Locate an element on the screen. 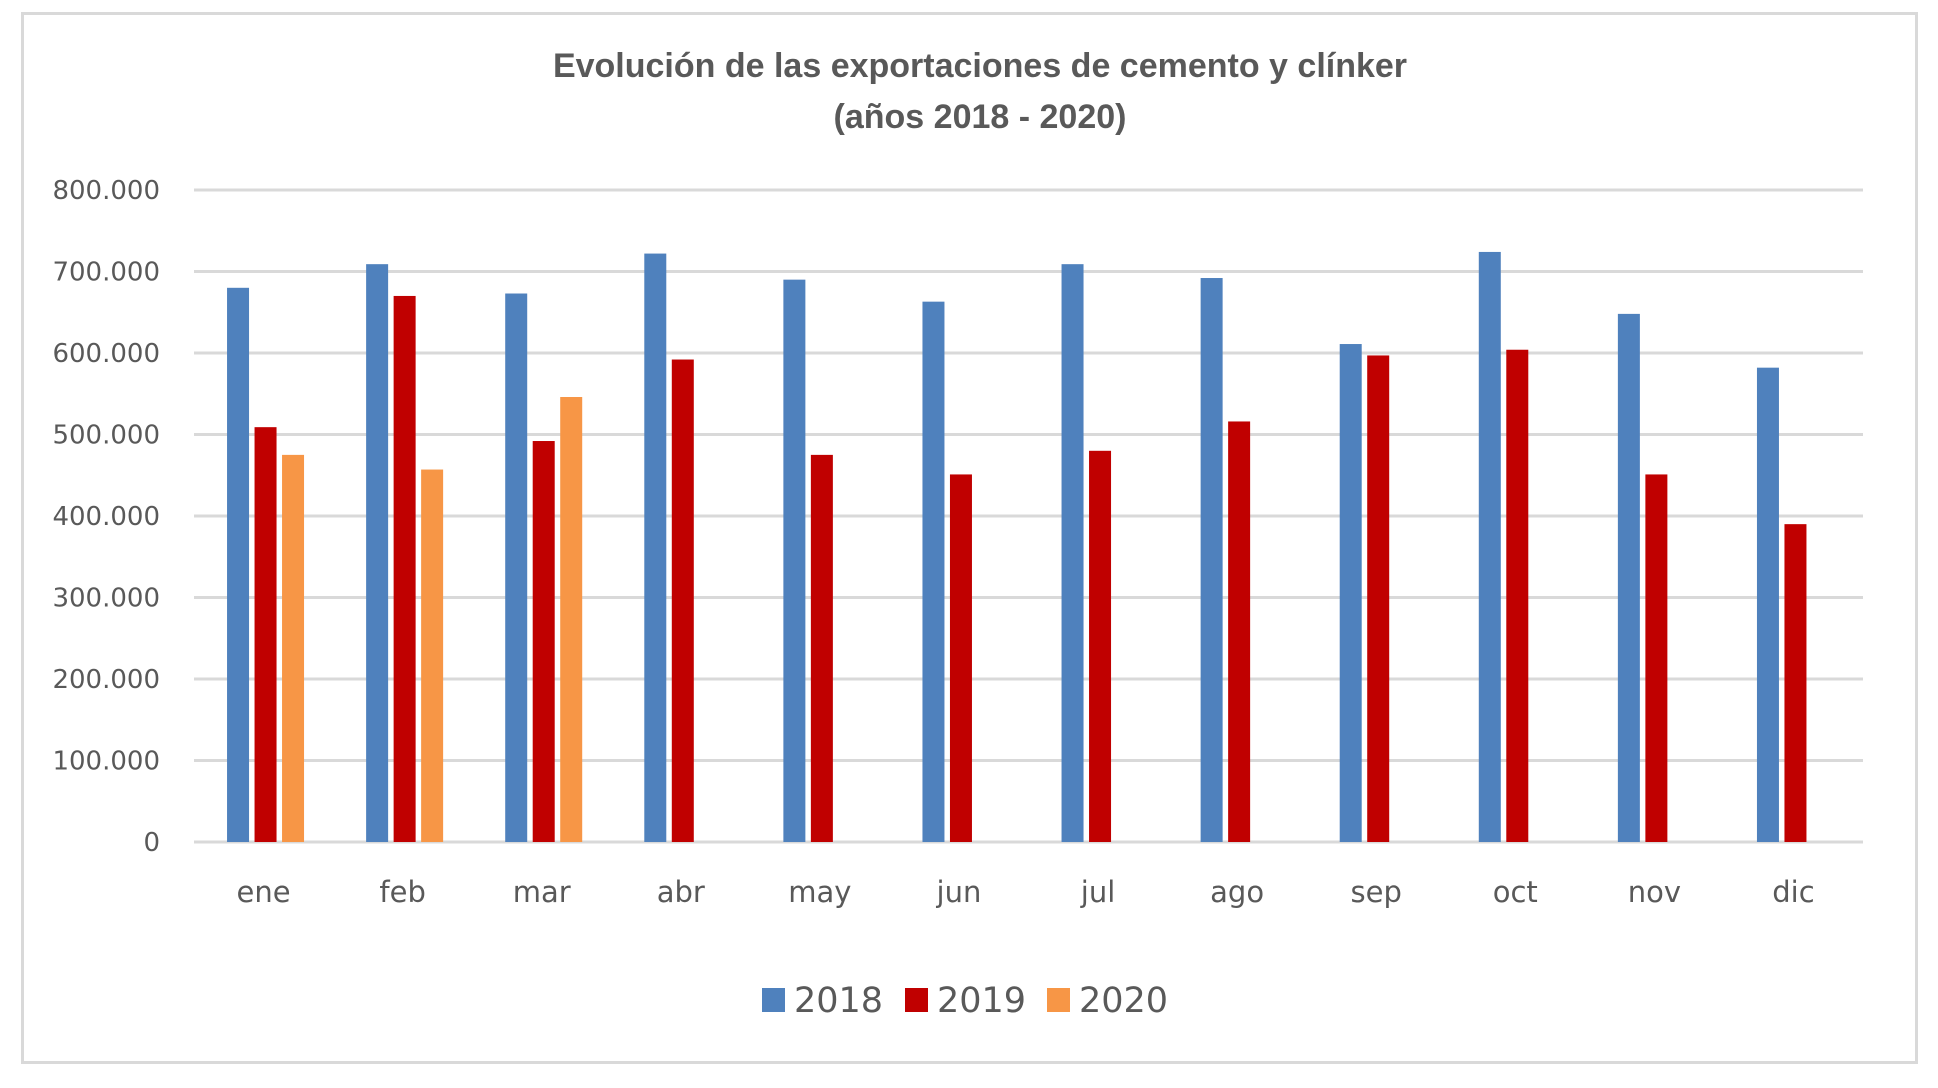 The width and height of the screenshot is (1938, 1088). bar-2018-nov is located at coordinates (1628, 577).